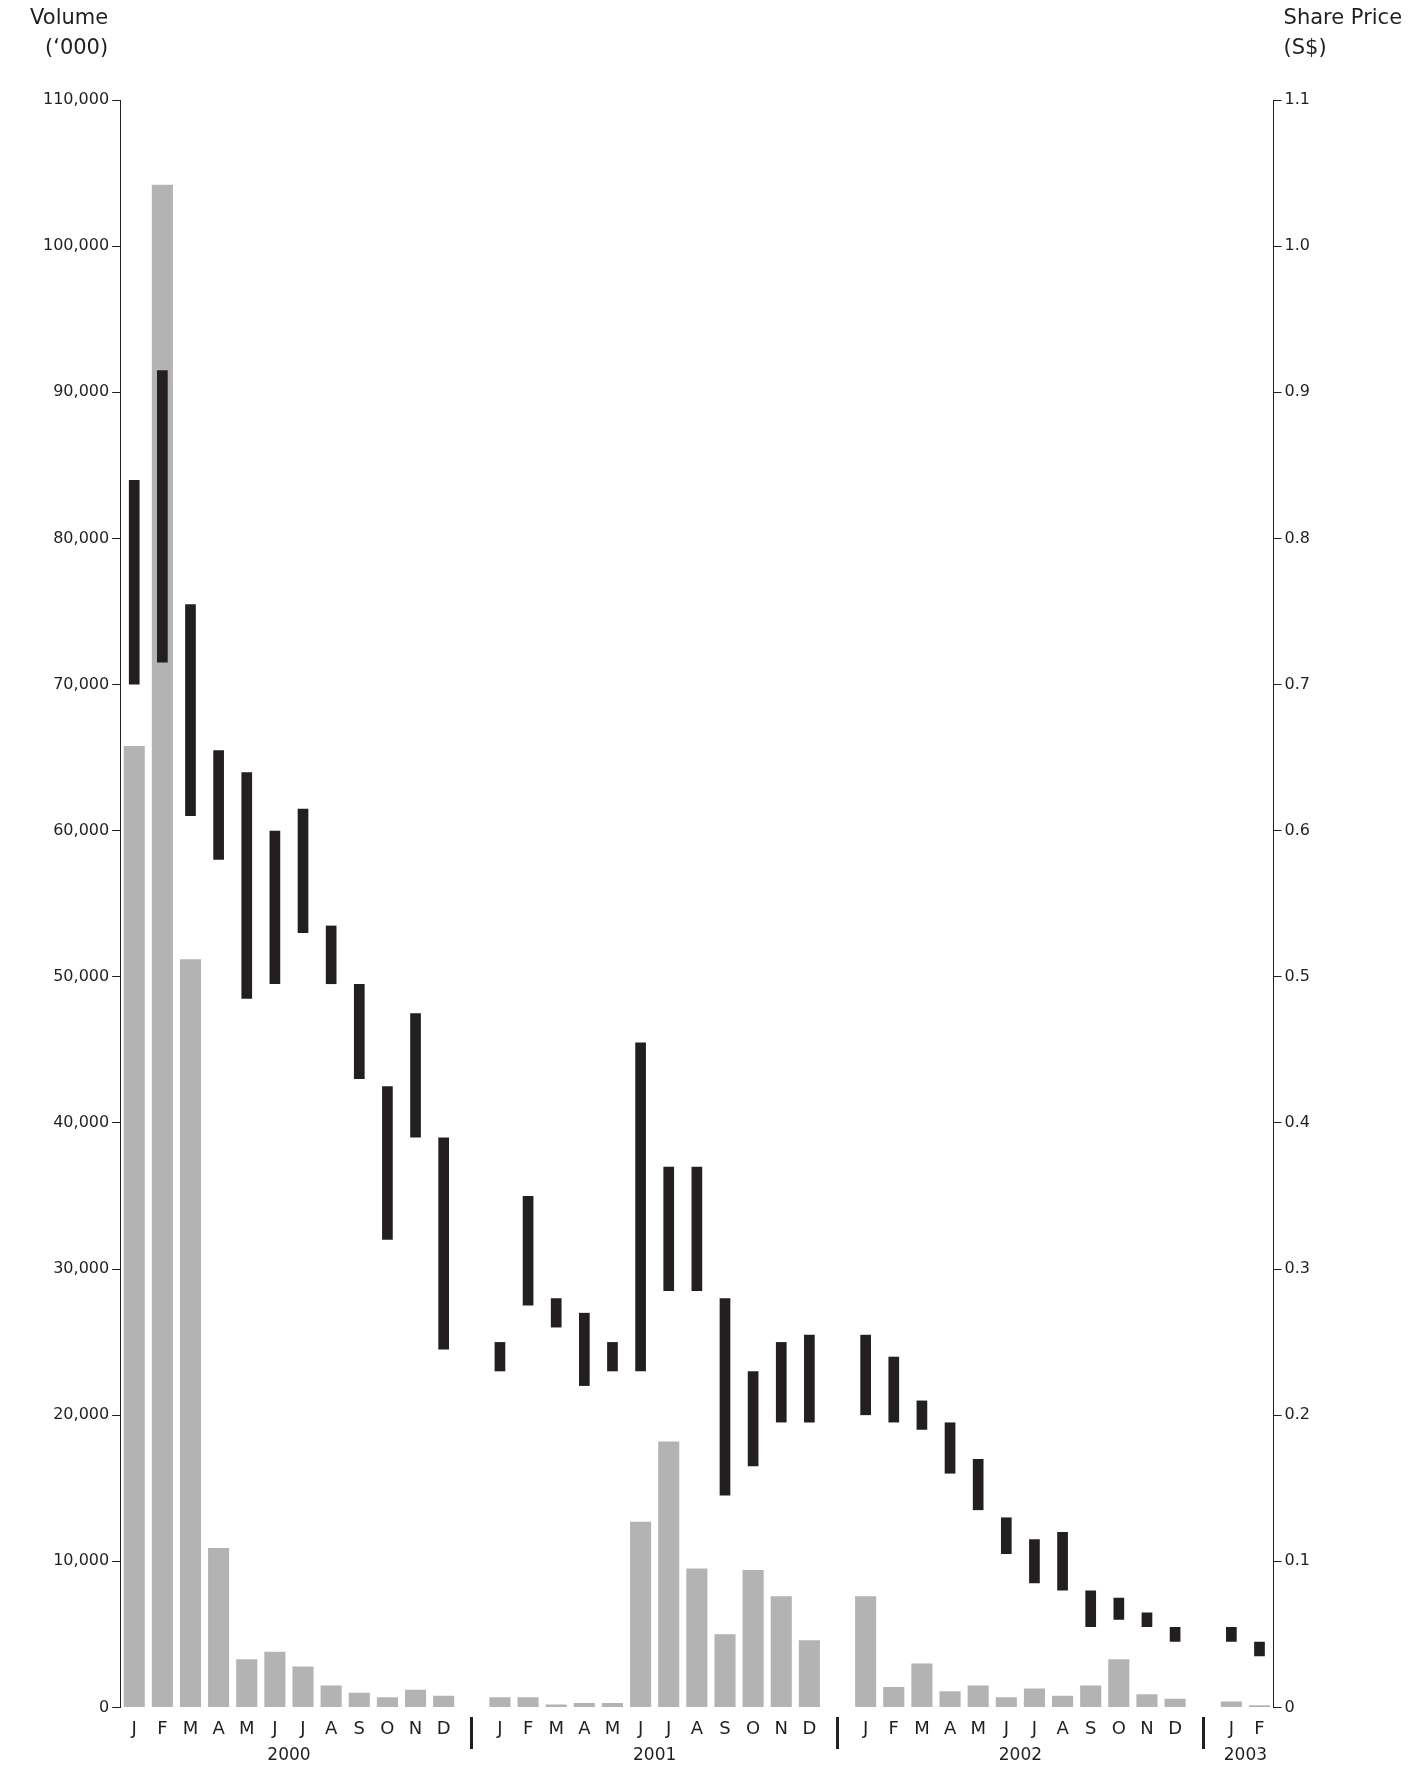 The width and height of the screenshot is (1423, 1773). Describe the element at coordinates (1245, 1753) in the screenshot. I see `text: 2003` at that location.